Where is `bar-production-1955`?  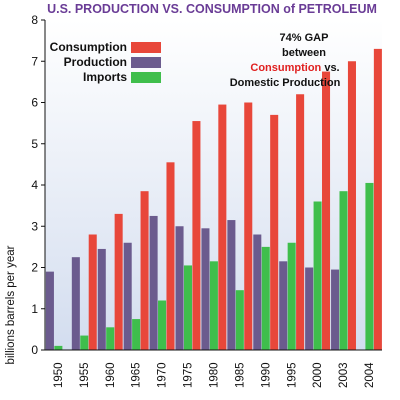 bar-production-1955 is located at coordinates (75, 303).